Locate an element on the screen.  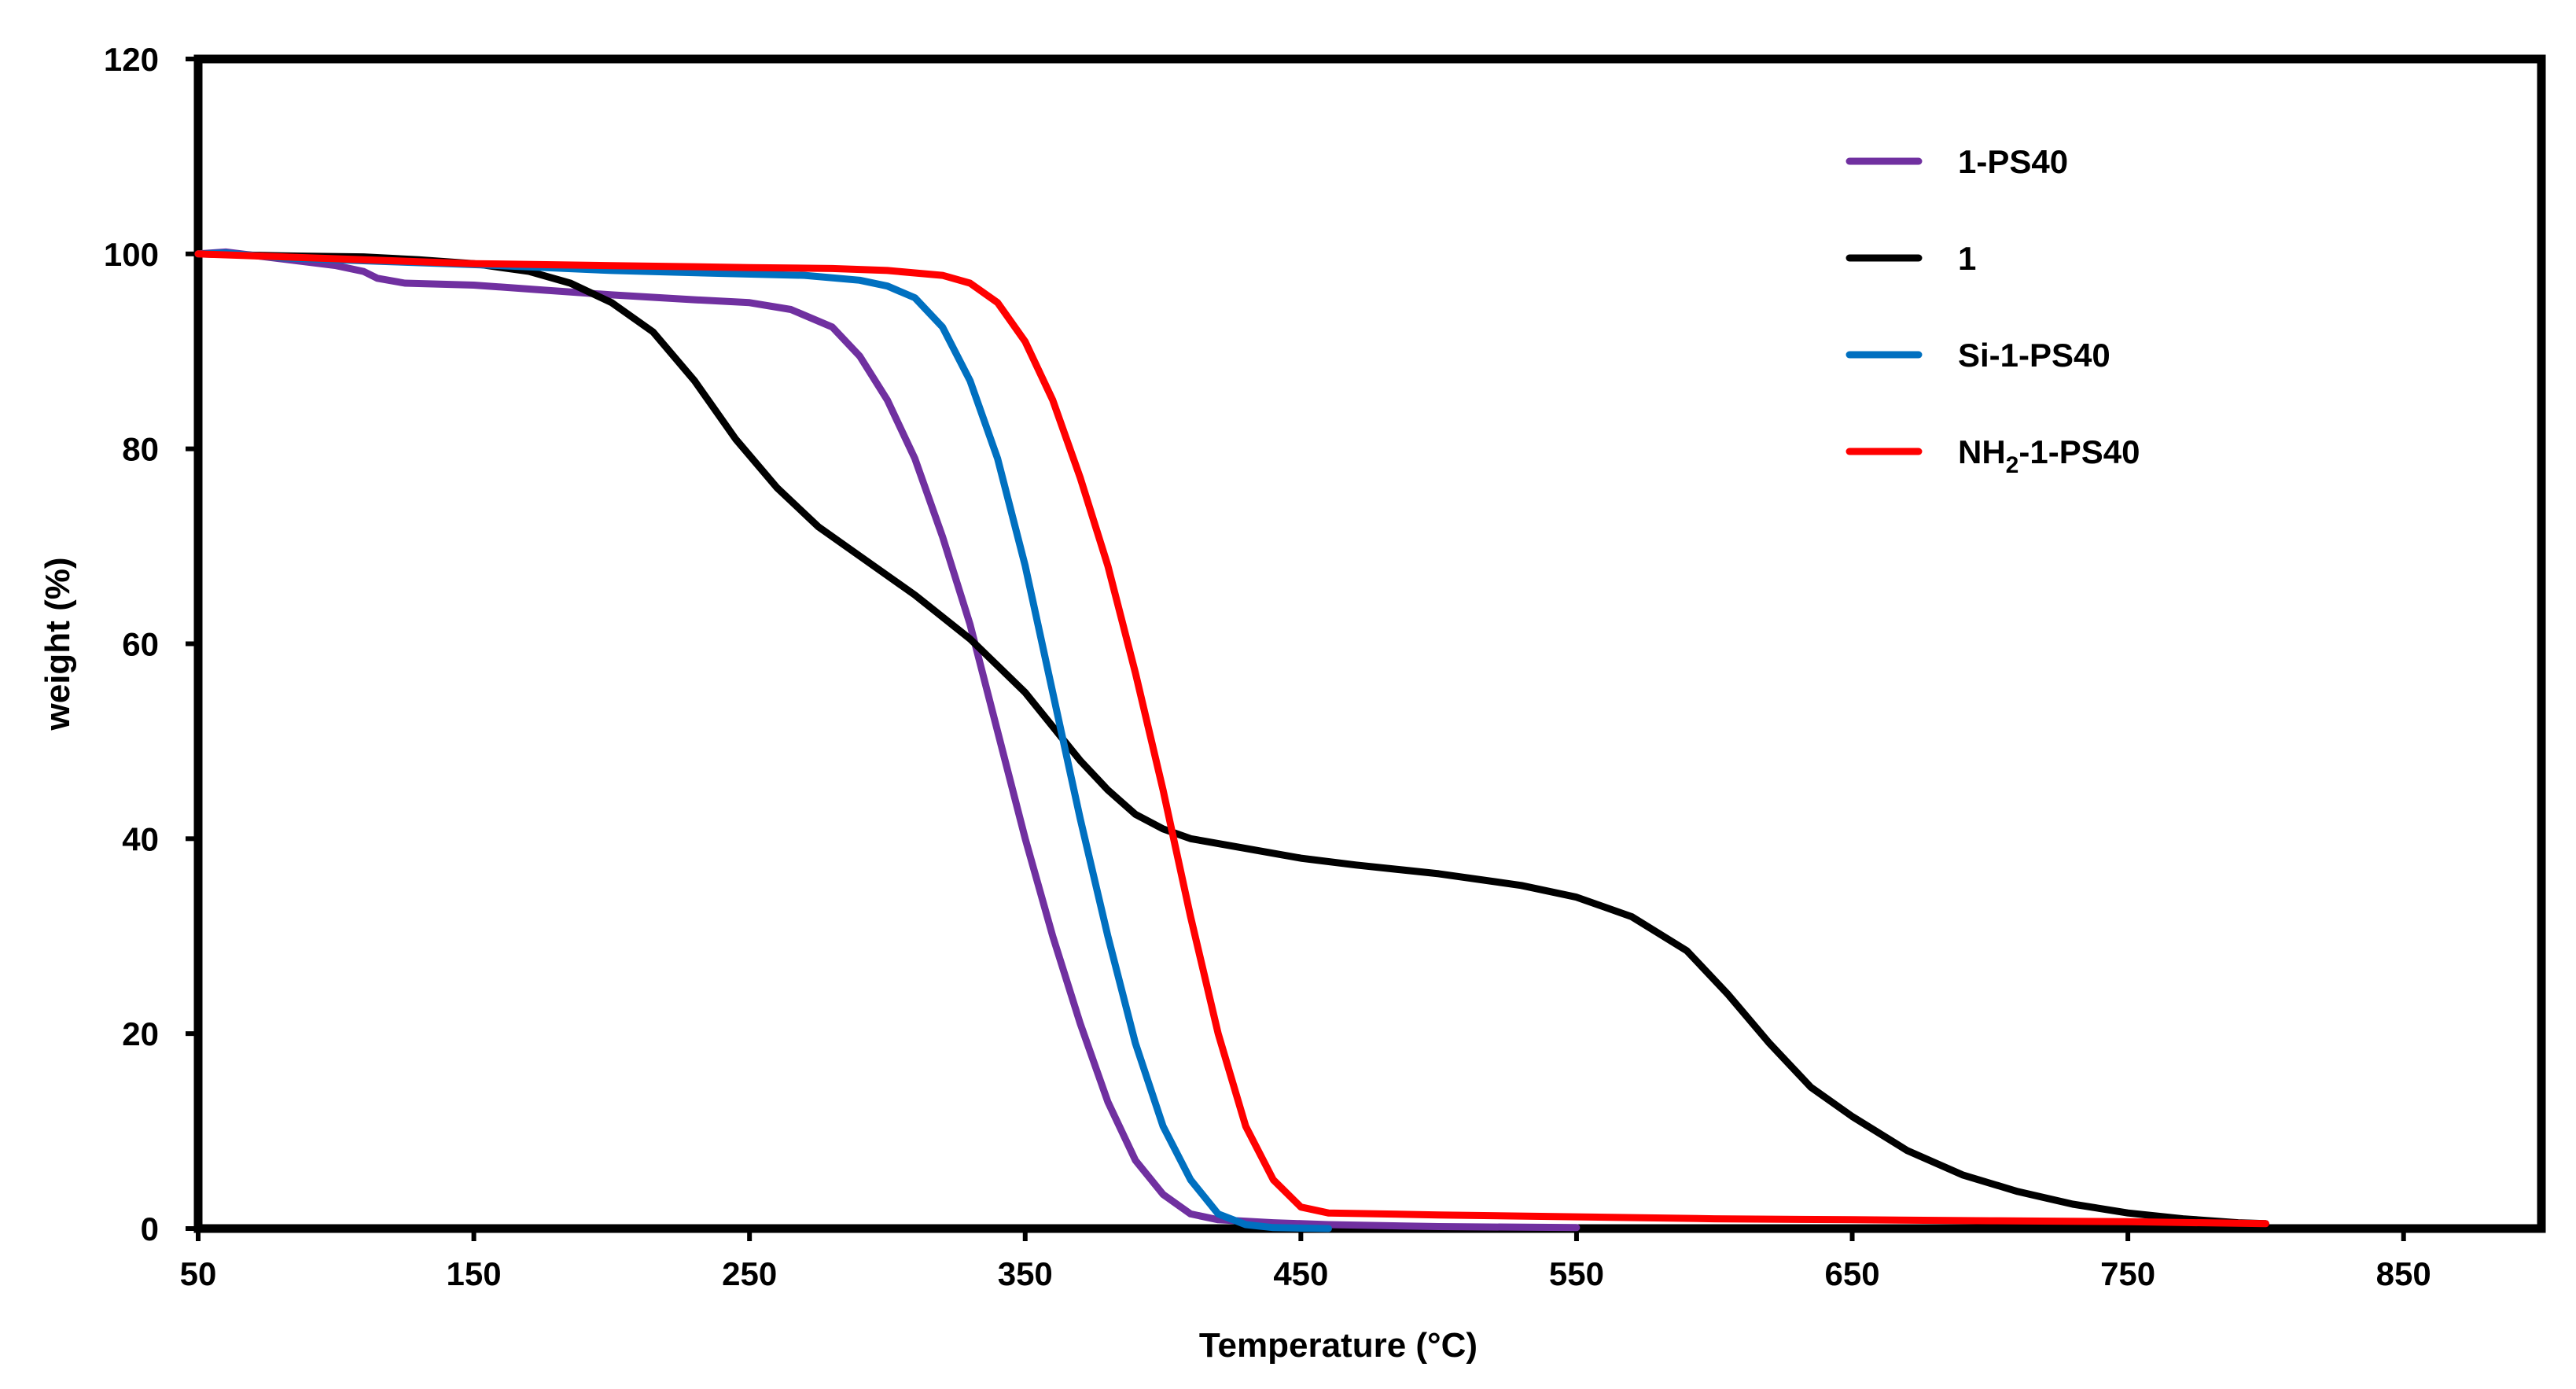
y-tick-label: 120 is located at coordinates (132, 59).